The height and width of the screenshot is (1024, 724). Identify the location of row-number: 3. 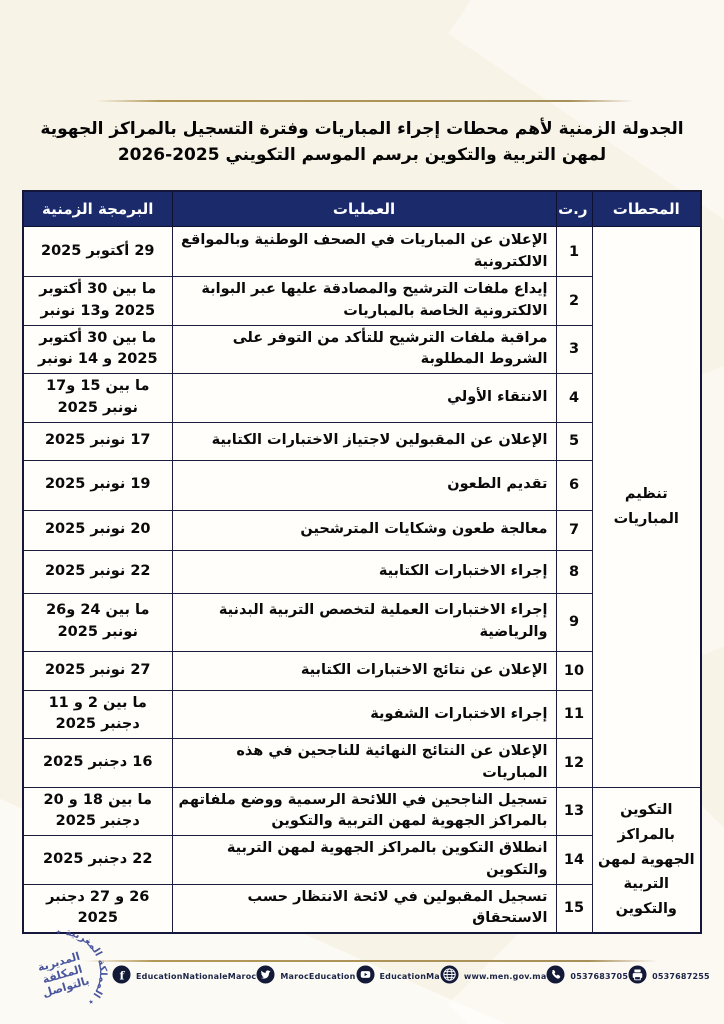
(574, 349).